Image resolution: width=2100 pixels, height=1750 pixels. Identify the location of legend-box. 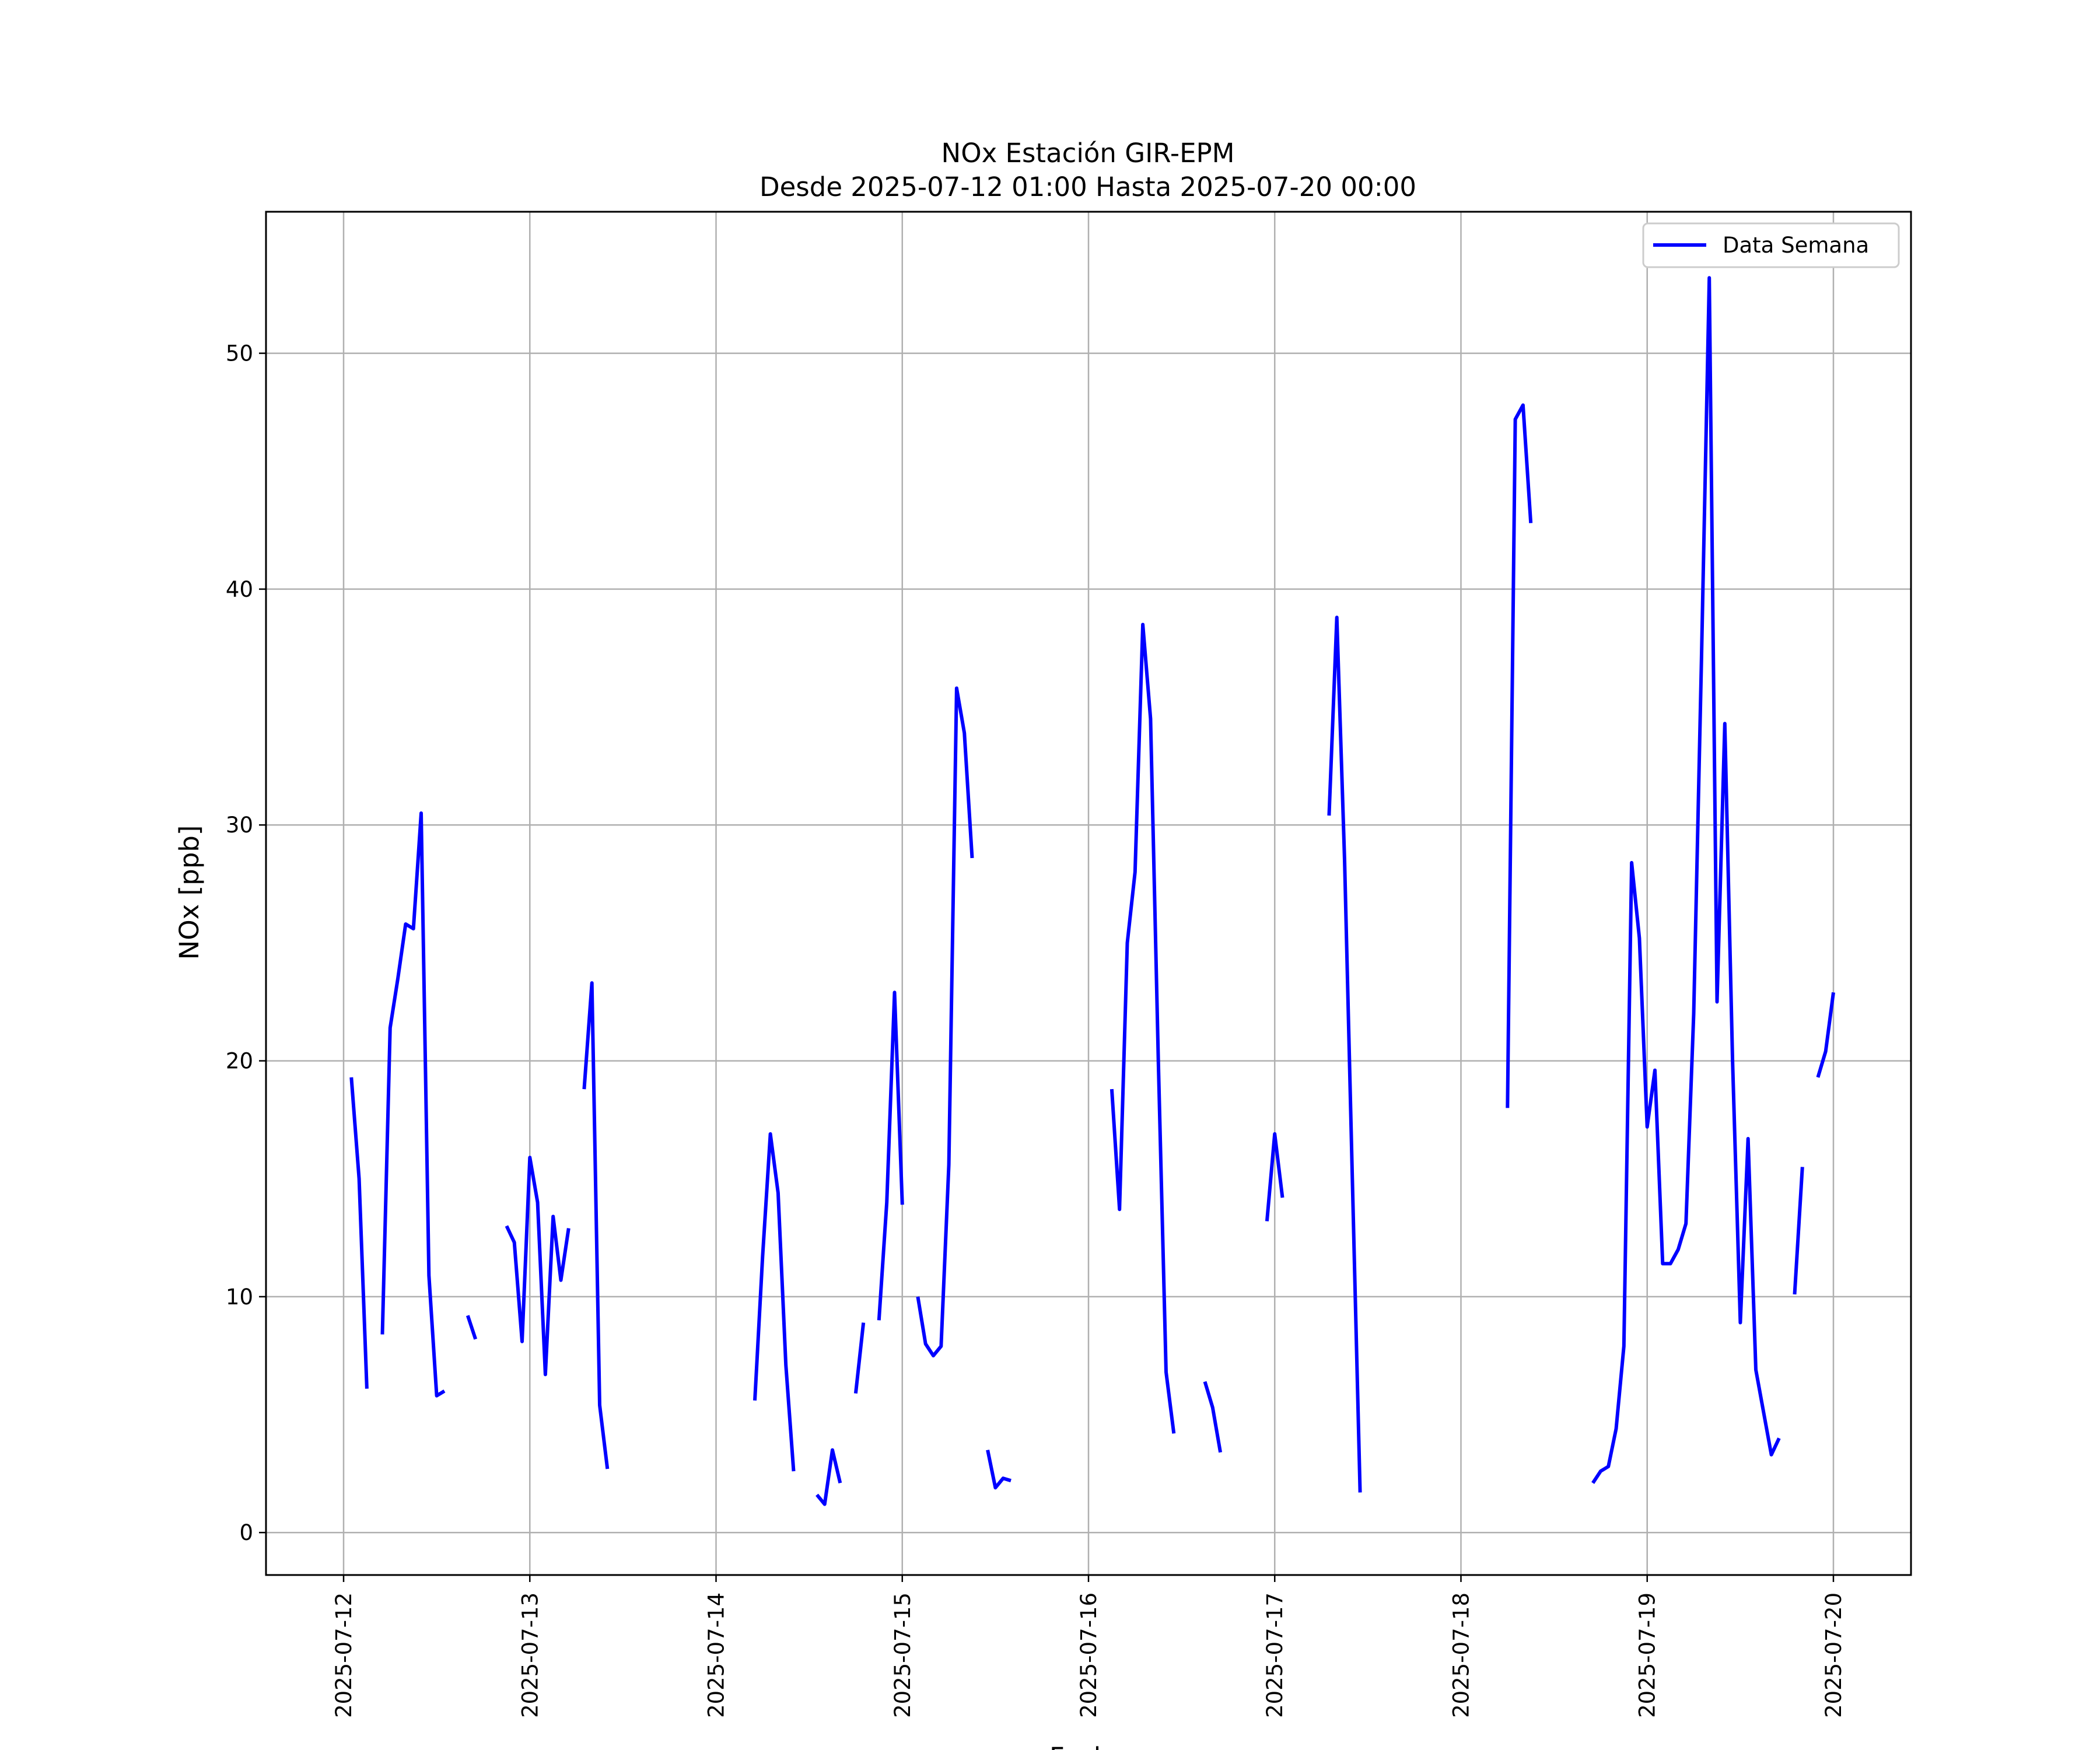
(1771, 245).